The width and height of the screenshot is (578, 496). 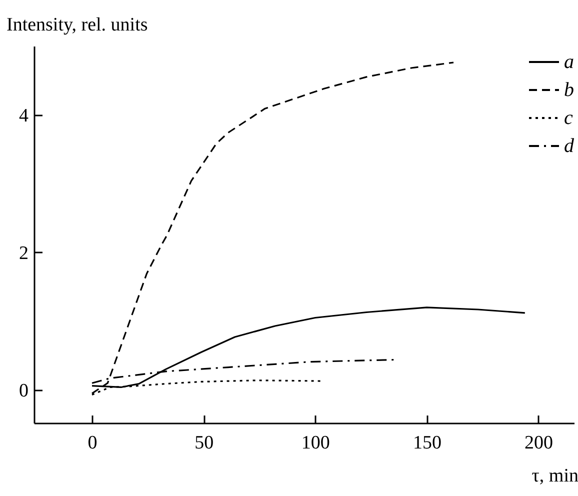 I want to click on x-tick-label: 50, so click(x=204, y=443).